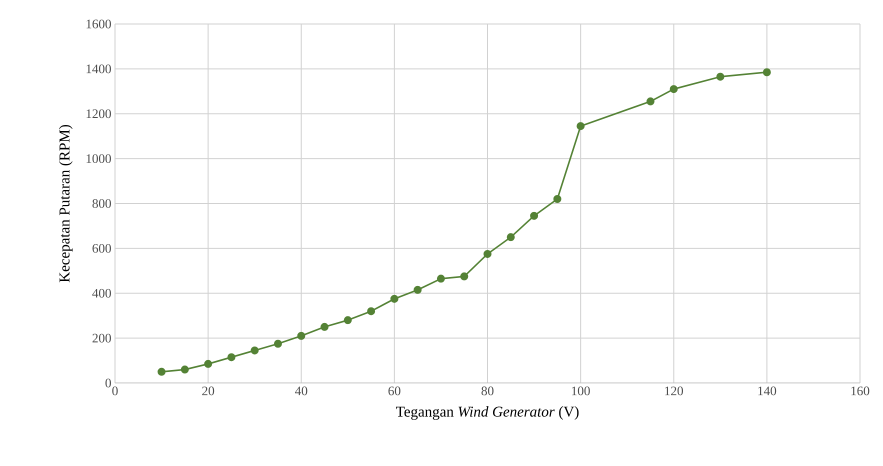 This screenshot has width=883, height=466. What do you see at coordinates (101, 203) in the screenshot?
I see `y-tick-label: 800` at bounding box center [101, 203].